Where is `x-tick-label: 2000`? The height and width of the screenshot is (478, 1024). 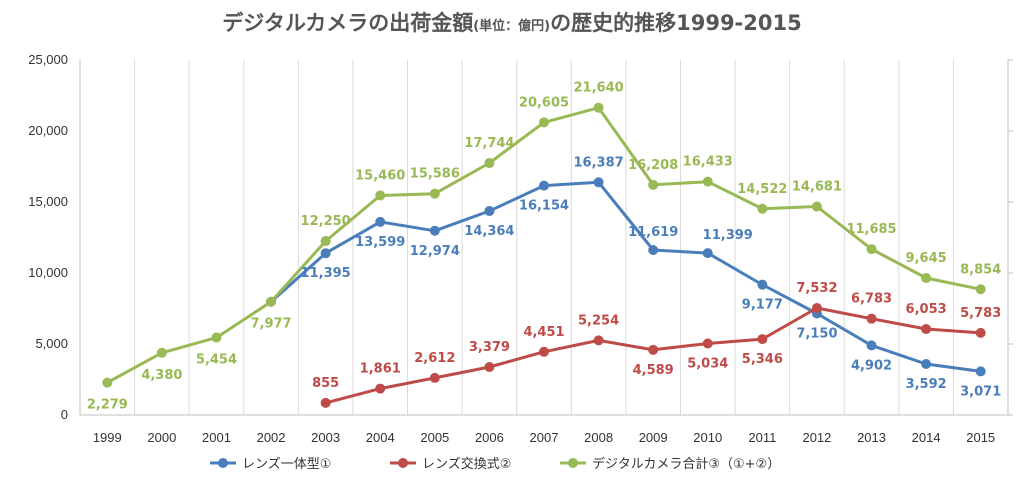
x-tick-label: 2000 is located at coordinates (161, 437).